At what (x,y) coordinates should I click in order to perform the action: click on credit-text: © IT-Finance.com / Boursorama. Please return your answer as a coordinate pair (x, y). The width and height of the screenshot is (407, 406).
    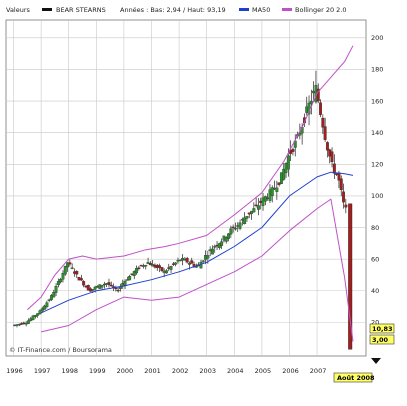
    Looking at the image, I should click on (60, 350).